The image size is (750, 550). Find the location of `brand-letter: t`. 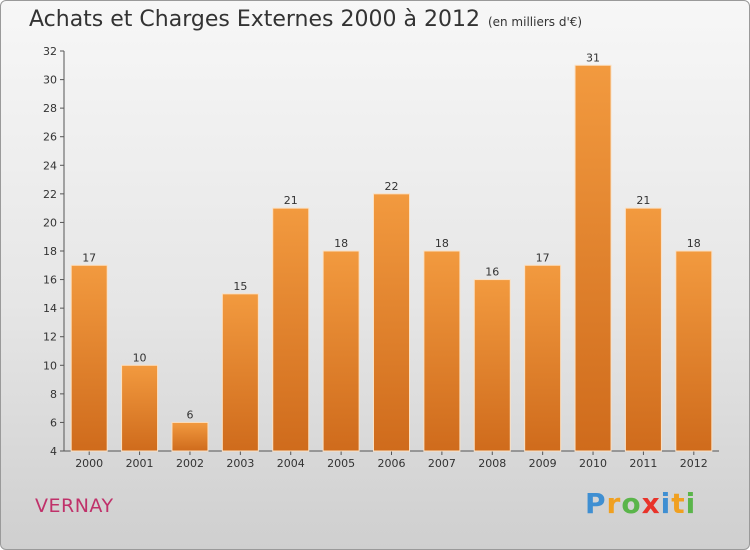

brand-letter: t is located at coordinates (678, 503).